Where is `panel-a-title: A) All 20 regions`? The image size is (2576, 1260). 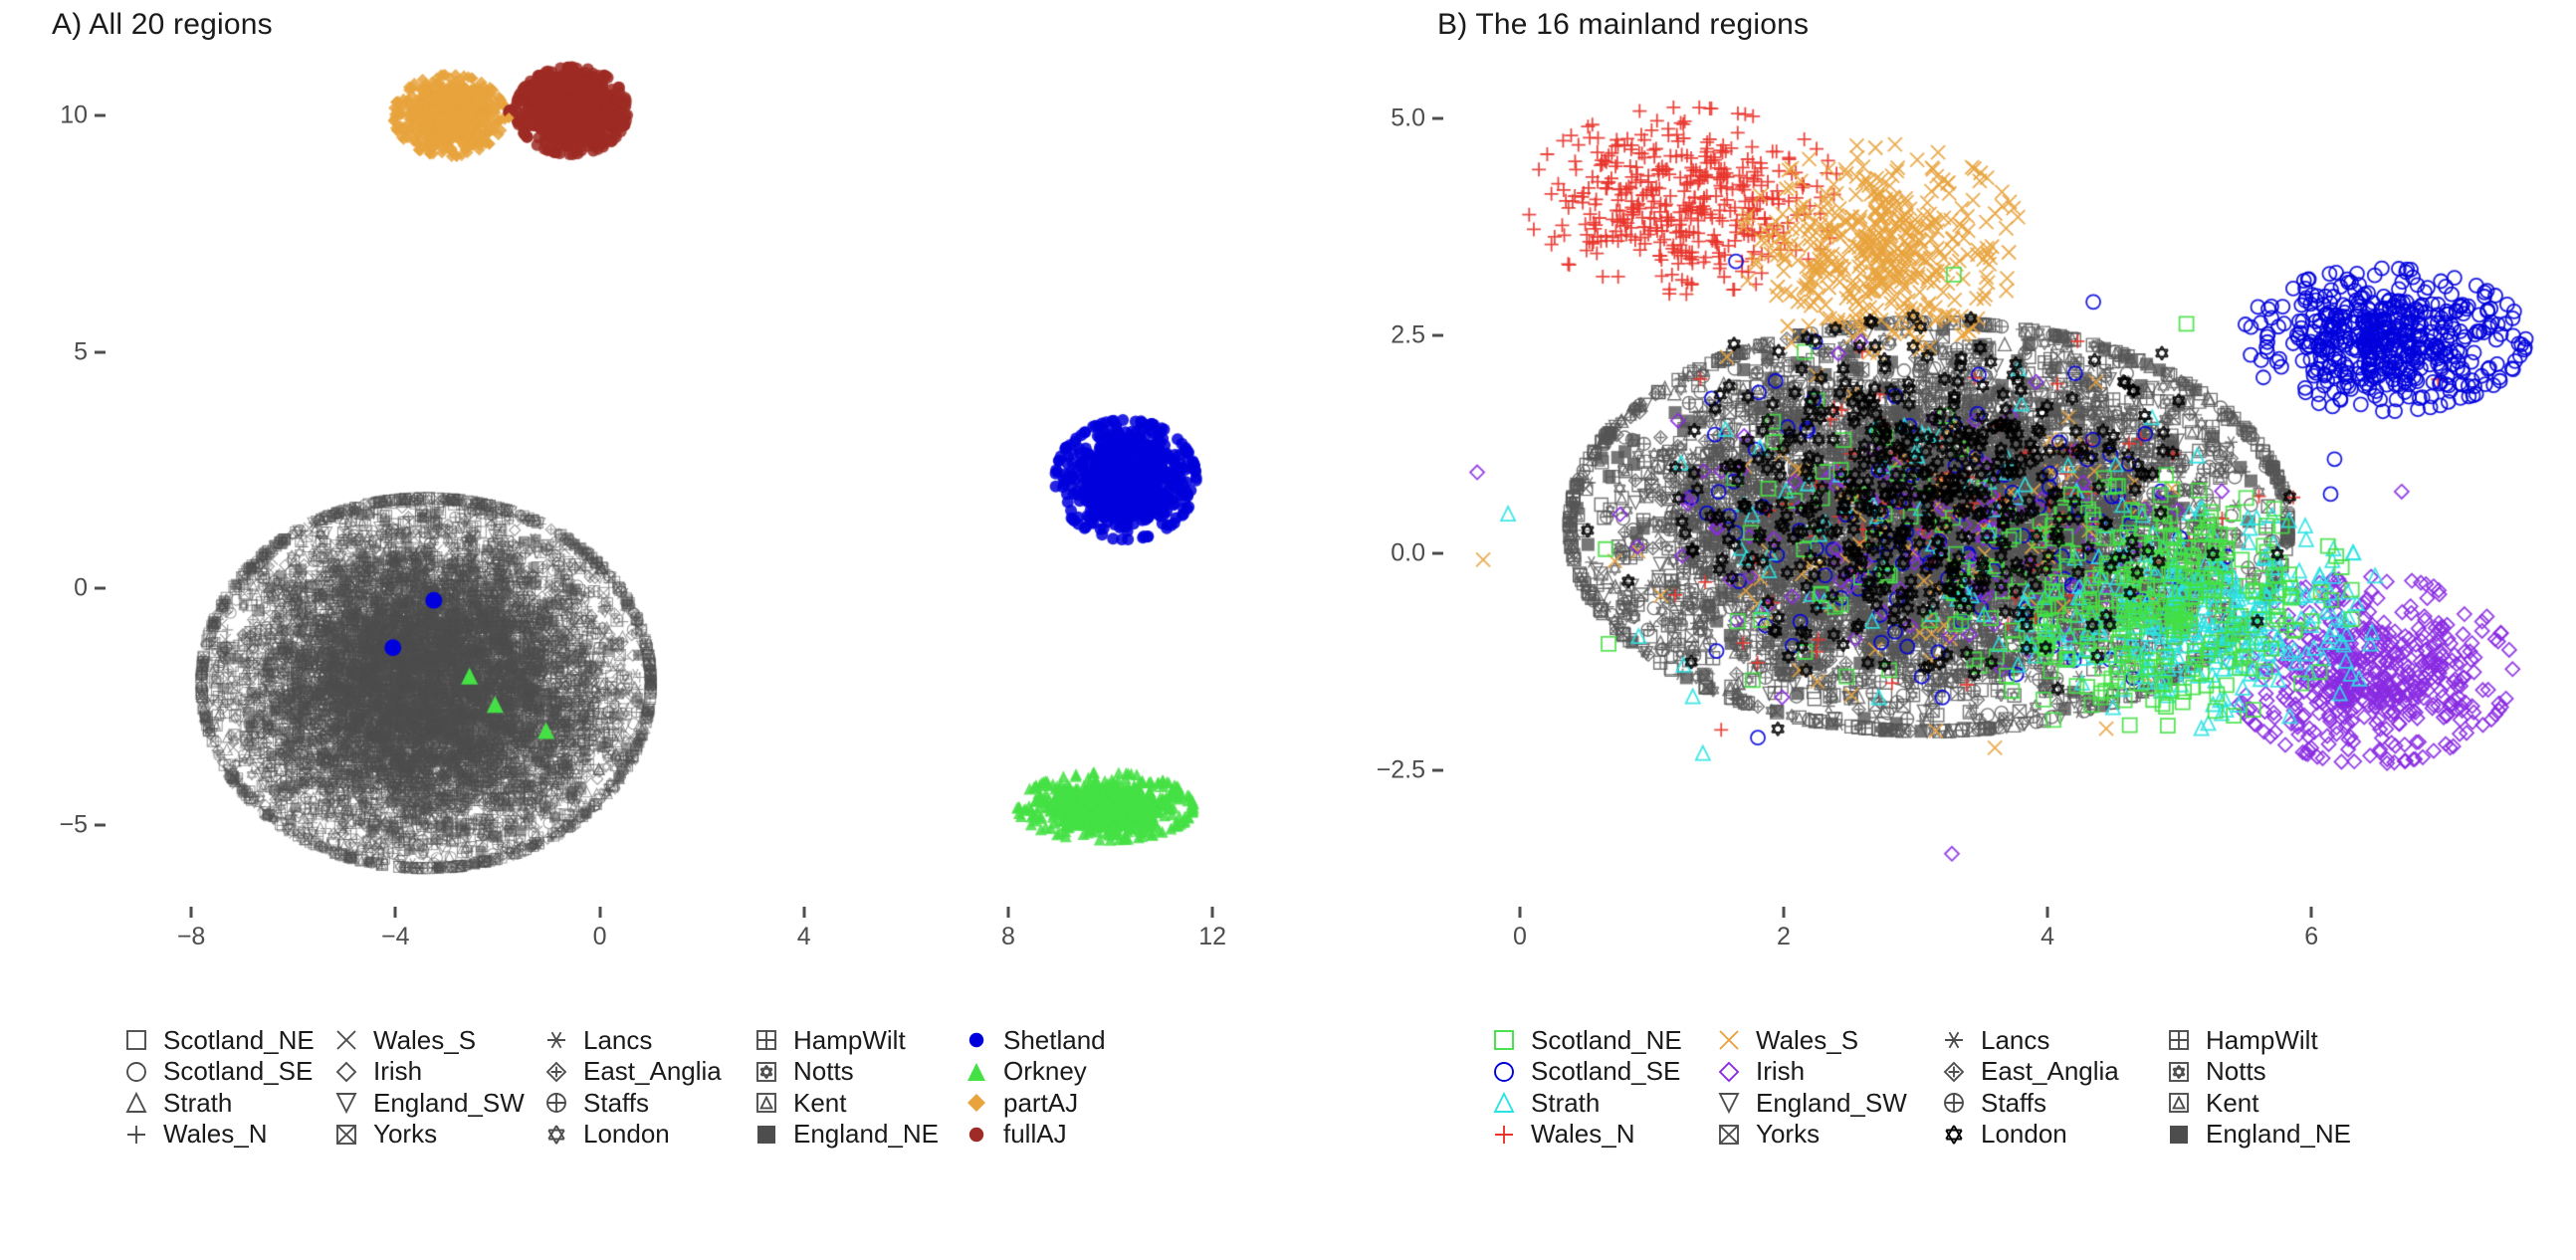
panel-a-title: A) All 20 regions is located at coordinates (162, 24).